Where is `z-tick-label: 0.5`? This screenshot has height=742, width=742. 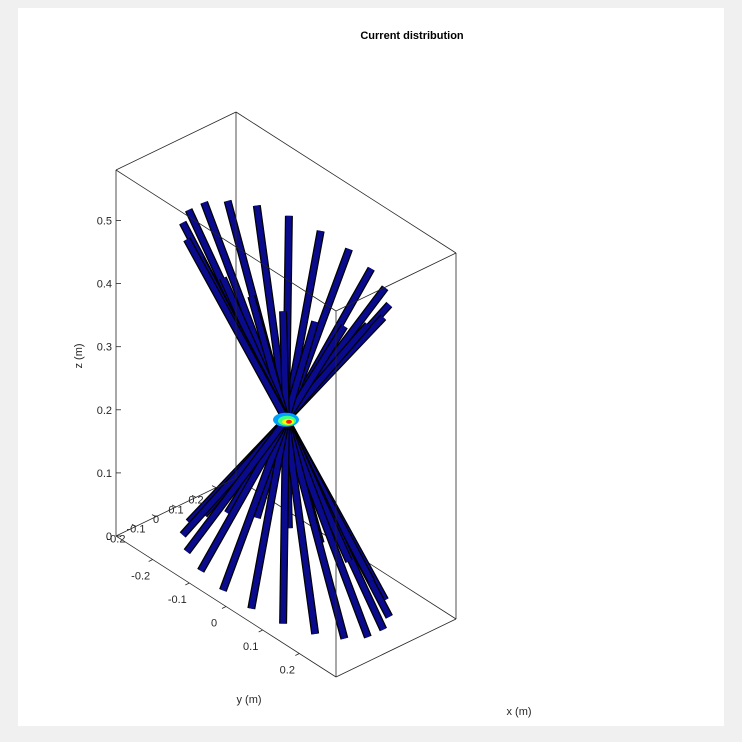 z-tick-label: 0.5 is located at coordinates (104, 221).